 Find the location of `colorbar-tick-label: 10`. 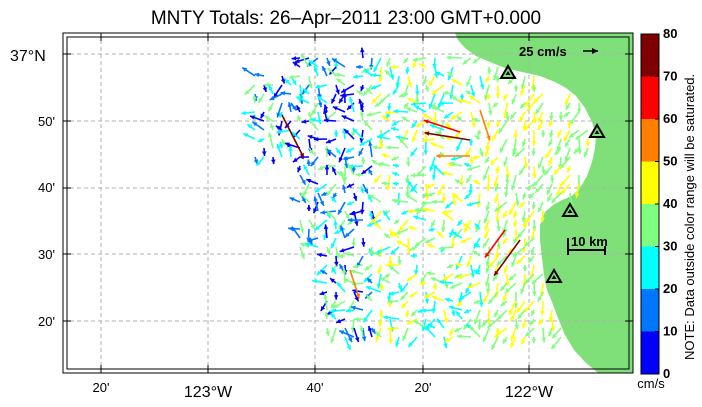

colorbar-tick-label: 10 is located at coordinates (670, 331).